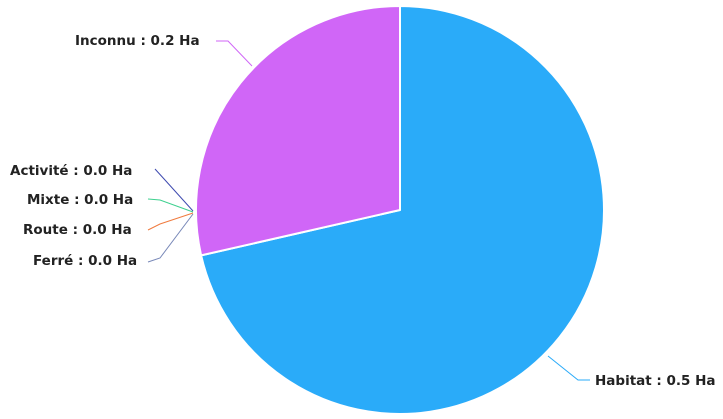 The image size is (723, 419). What do you see at coordinates (137, 41) in the screenshot?
I see `slice-label-inconnu: Inconnu : 0.2 Ha` at bounding box center [137, 41].